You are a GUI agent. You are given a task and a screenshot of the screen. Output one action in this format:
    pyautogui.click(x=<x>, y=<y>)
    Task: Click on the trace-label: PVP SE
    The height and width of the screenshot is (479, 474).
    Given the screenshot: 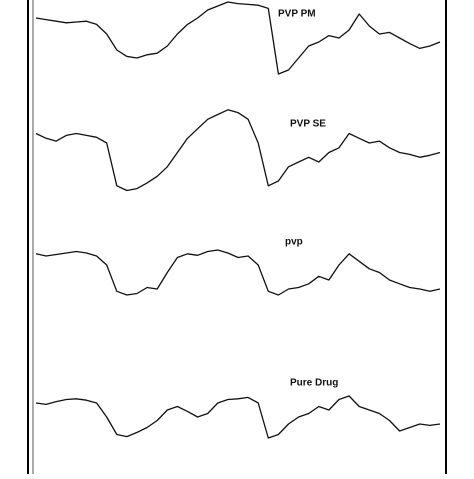 What is the action you would take?
    pyautogui.click(x=308, y=124)
    